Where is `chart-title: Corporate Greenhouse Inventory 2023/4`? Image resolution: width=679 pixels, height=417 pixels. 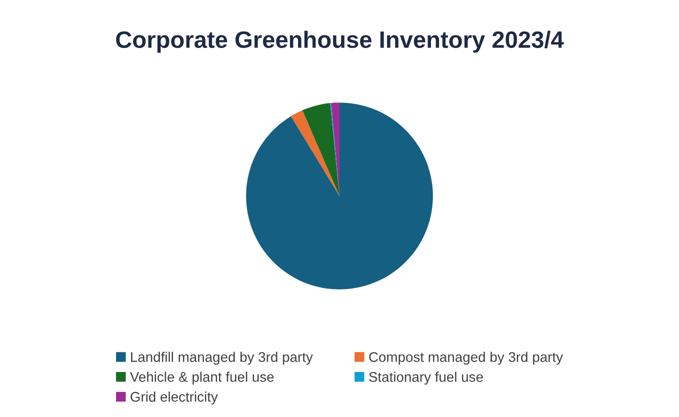
chart-title: Corporate Greenhouse Inventory 2023/4 is located at coordinates (340, 41).